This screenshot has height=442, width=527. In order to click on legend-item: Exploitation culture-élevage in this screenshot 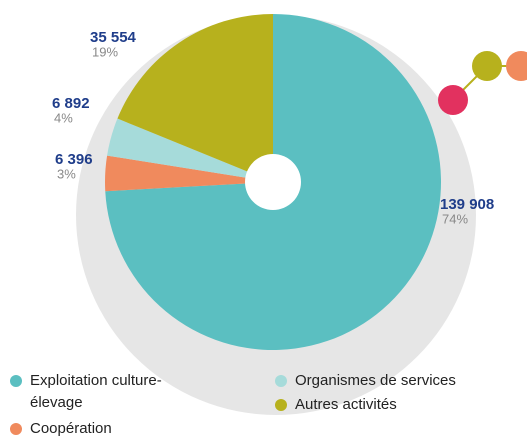, I will do `click(95, 392)`.